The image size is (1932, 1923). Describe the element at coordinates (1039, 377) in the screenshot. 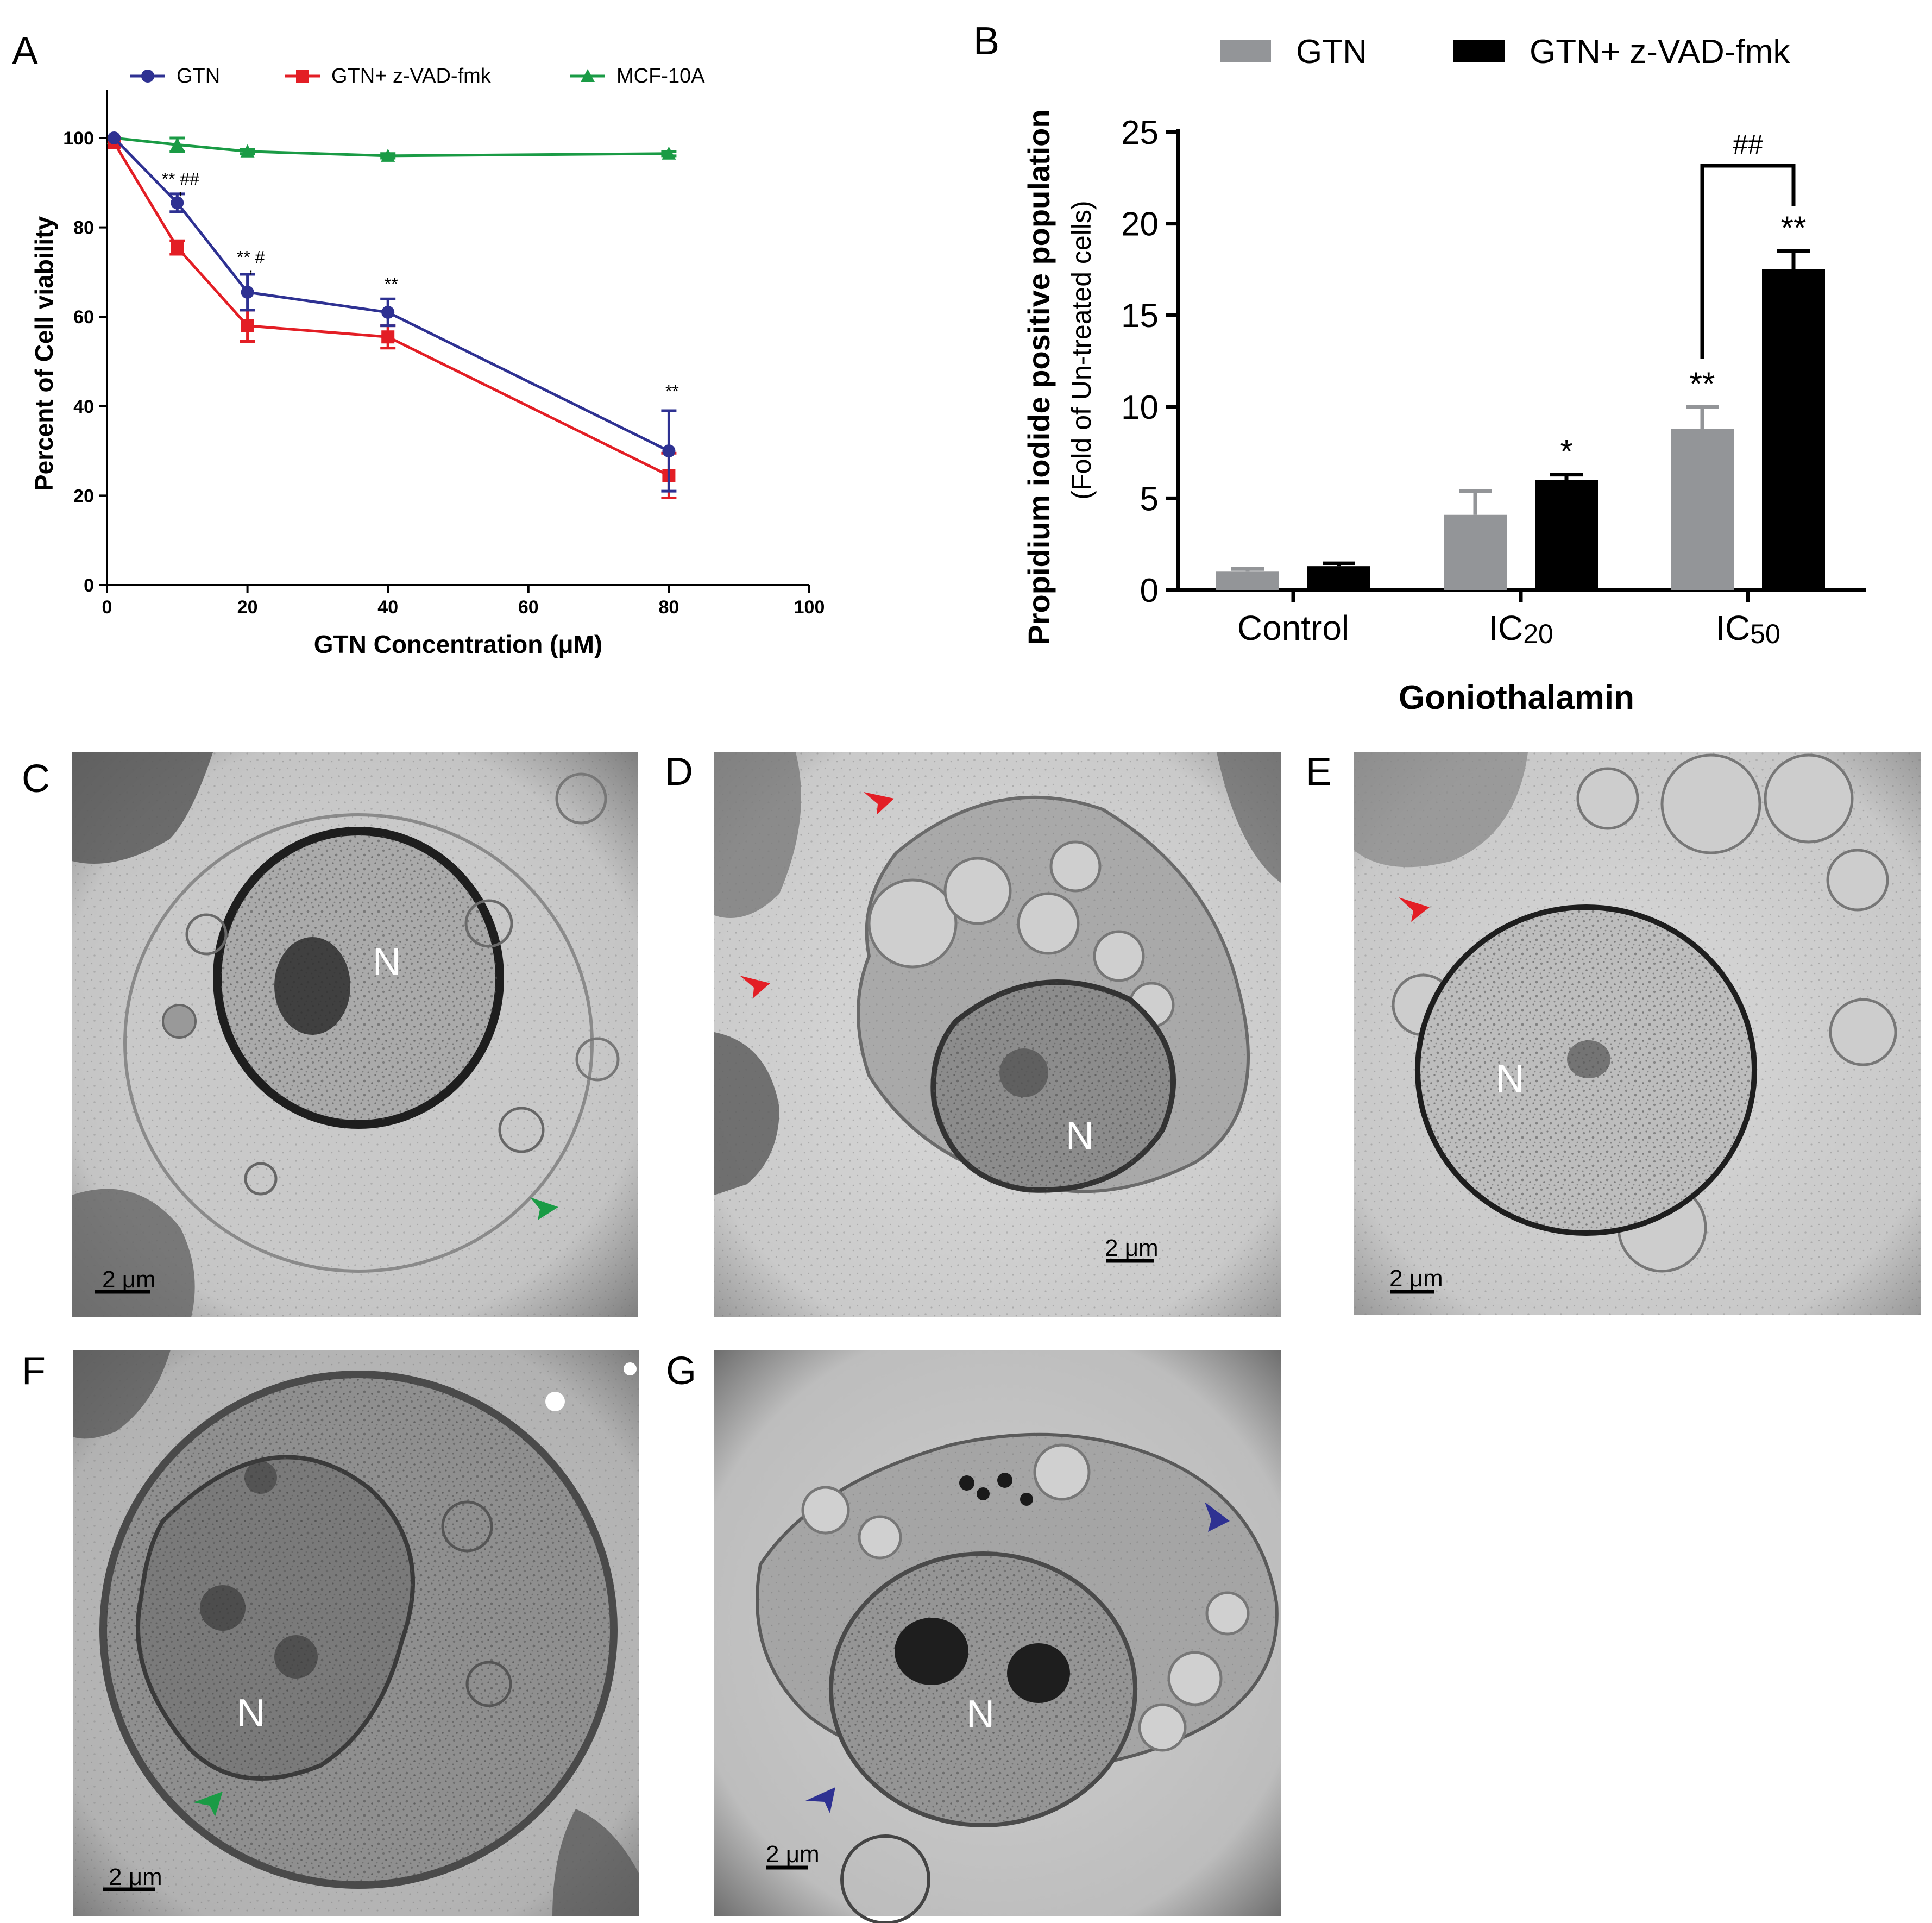

I see `y-axis-label-b: Propidium iodide positive population` at that location.